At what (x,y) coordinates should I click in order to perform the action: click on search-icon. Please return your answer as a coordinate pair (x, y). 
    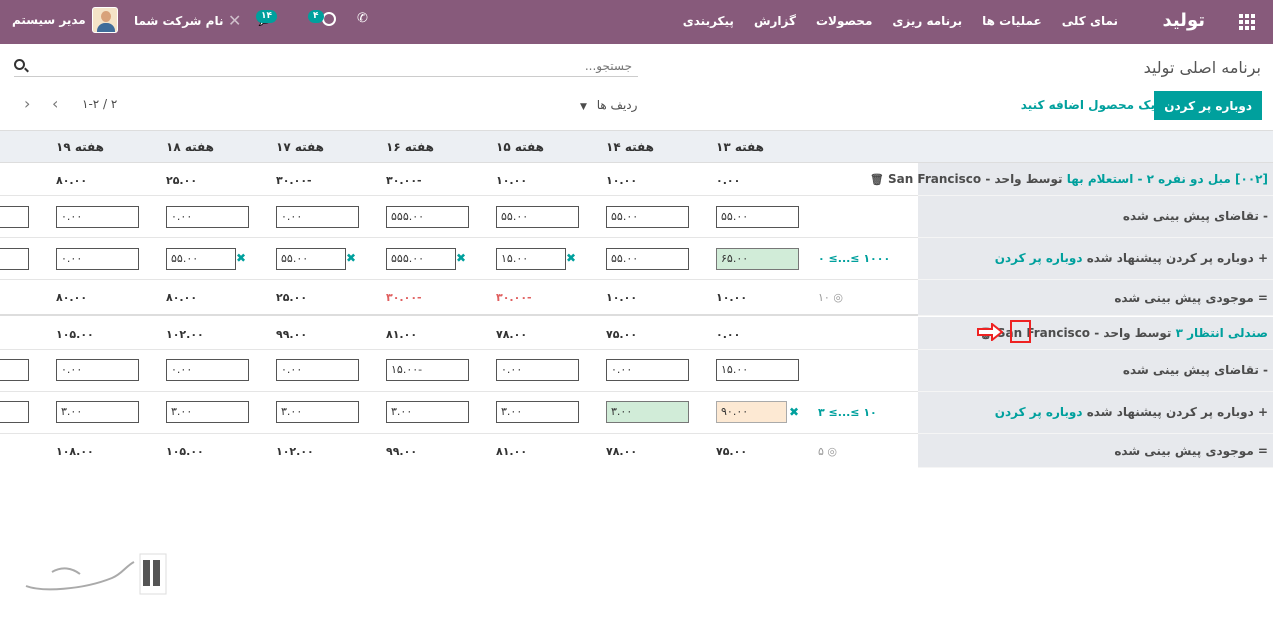
    Looking at the image, I should click on (19, 64).